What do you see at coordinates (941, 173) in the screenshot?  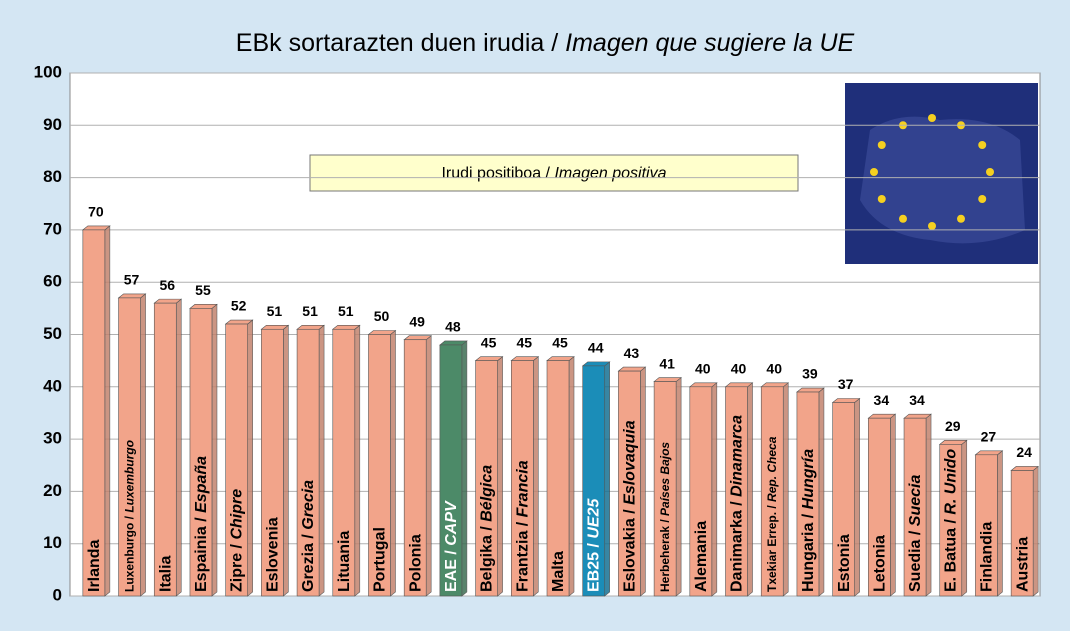 I see `eu-map-image` at bounding box center [941, 173].